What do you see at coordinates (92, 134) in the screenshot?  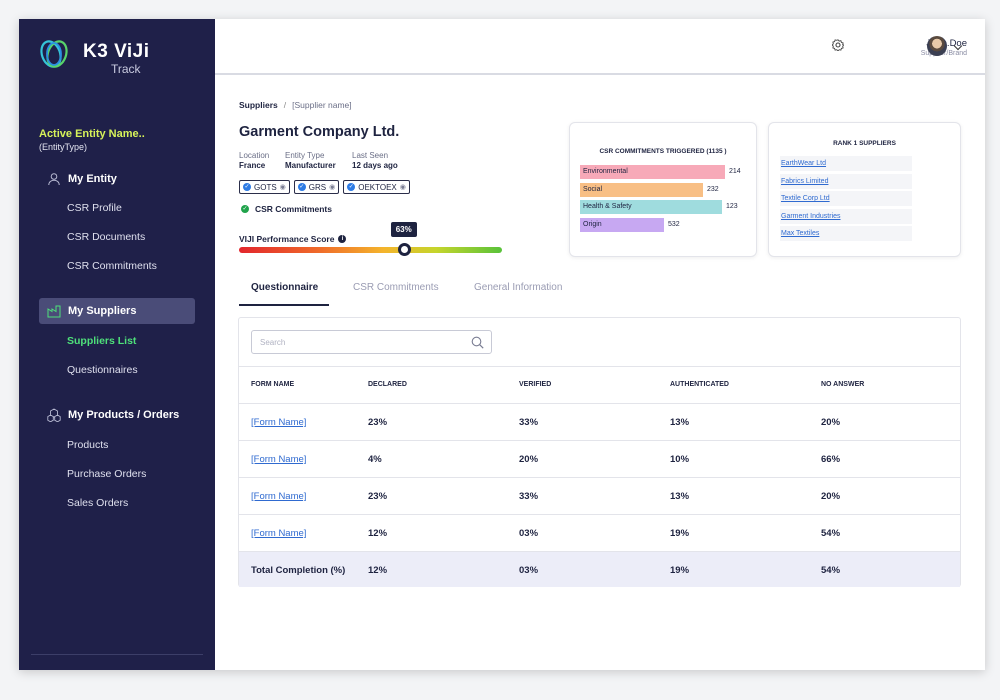 I see `active-entity-name: Active Entity Name..` at bounding box center [92, 134].